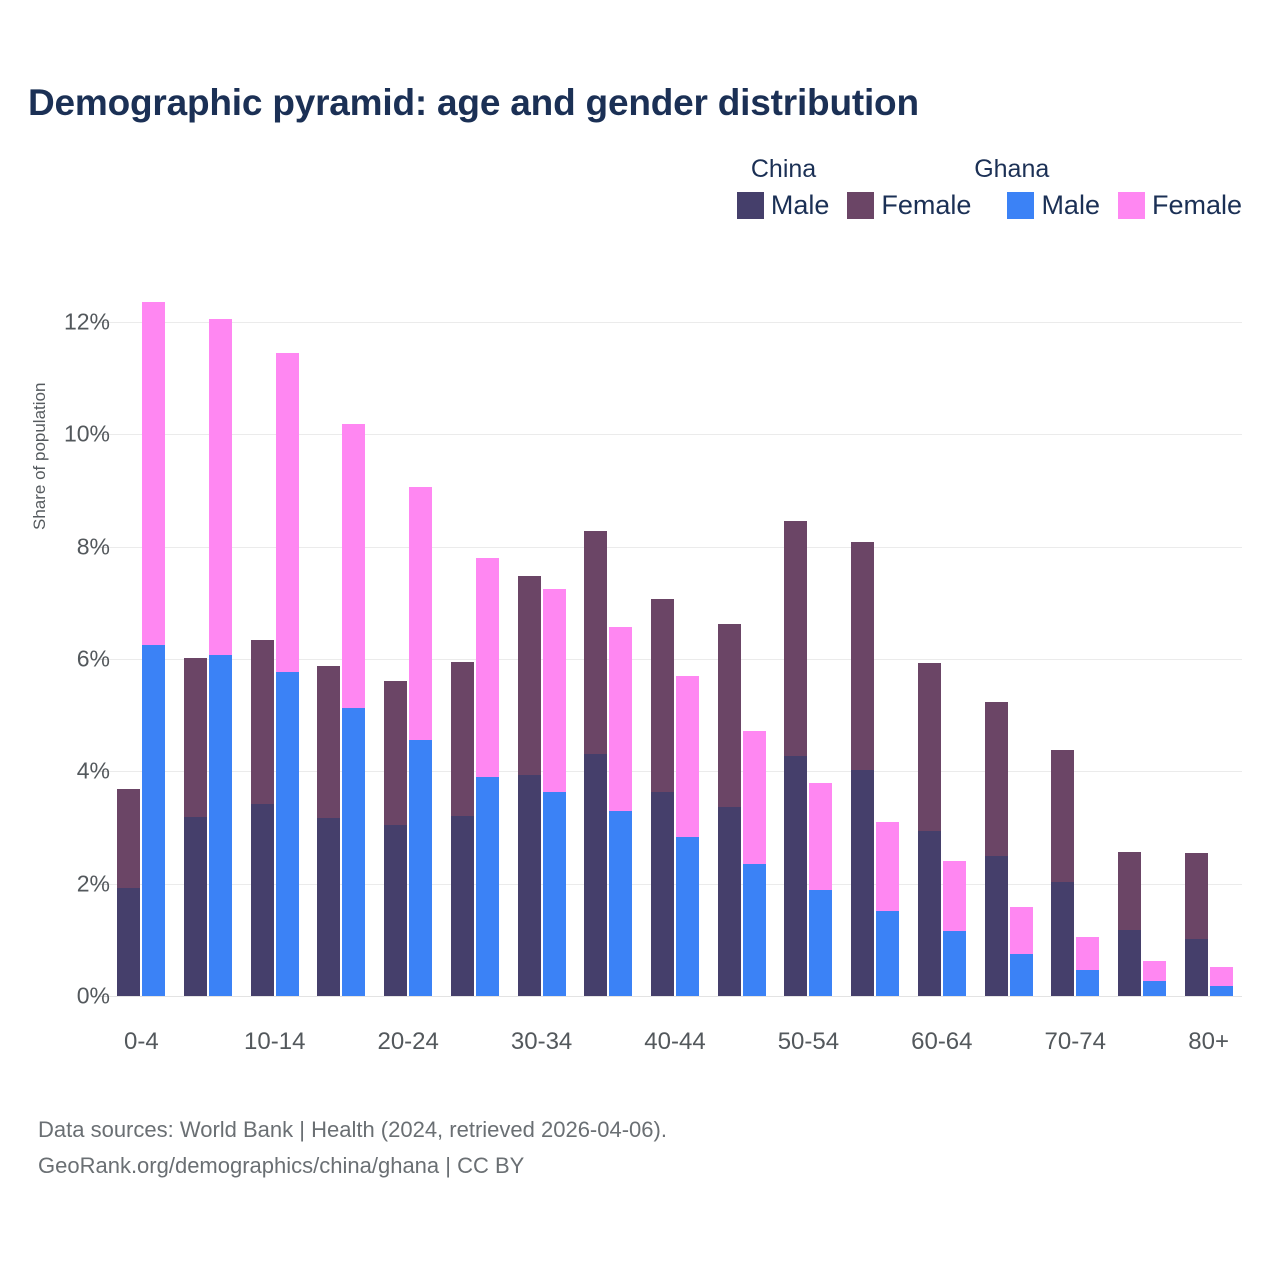 The height and width of the screenshot is (1280, 1280). I want to click on legend-item-ghana-female: Female, so click(1179, 205).